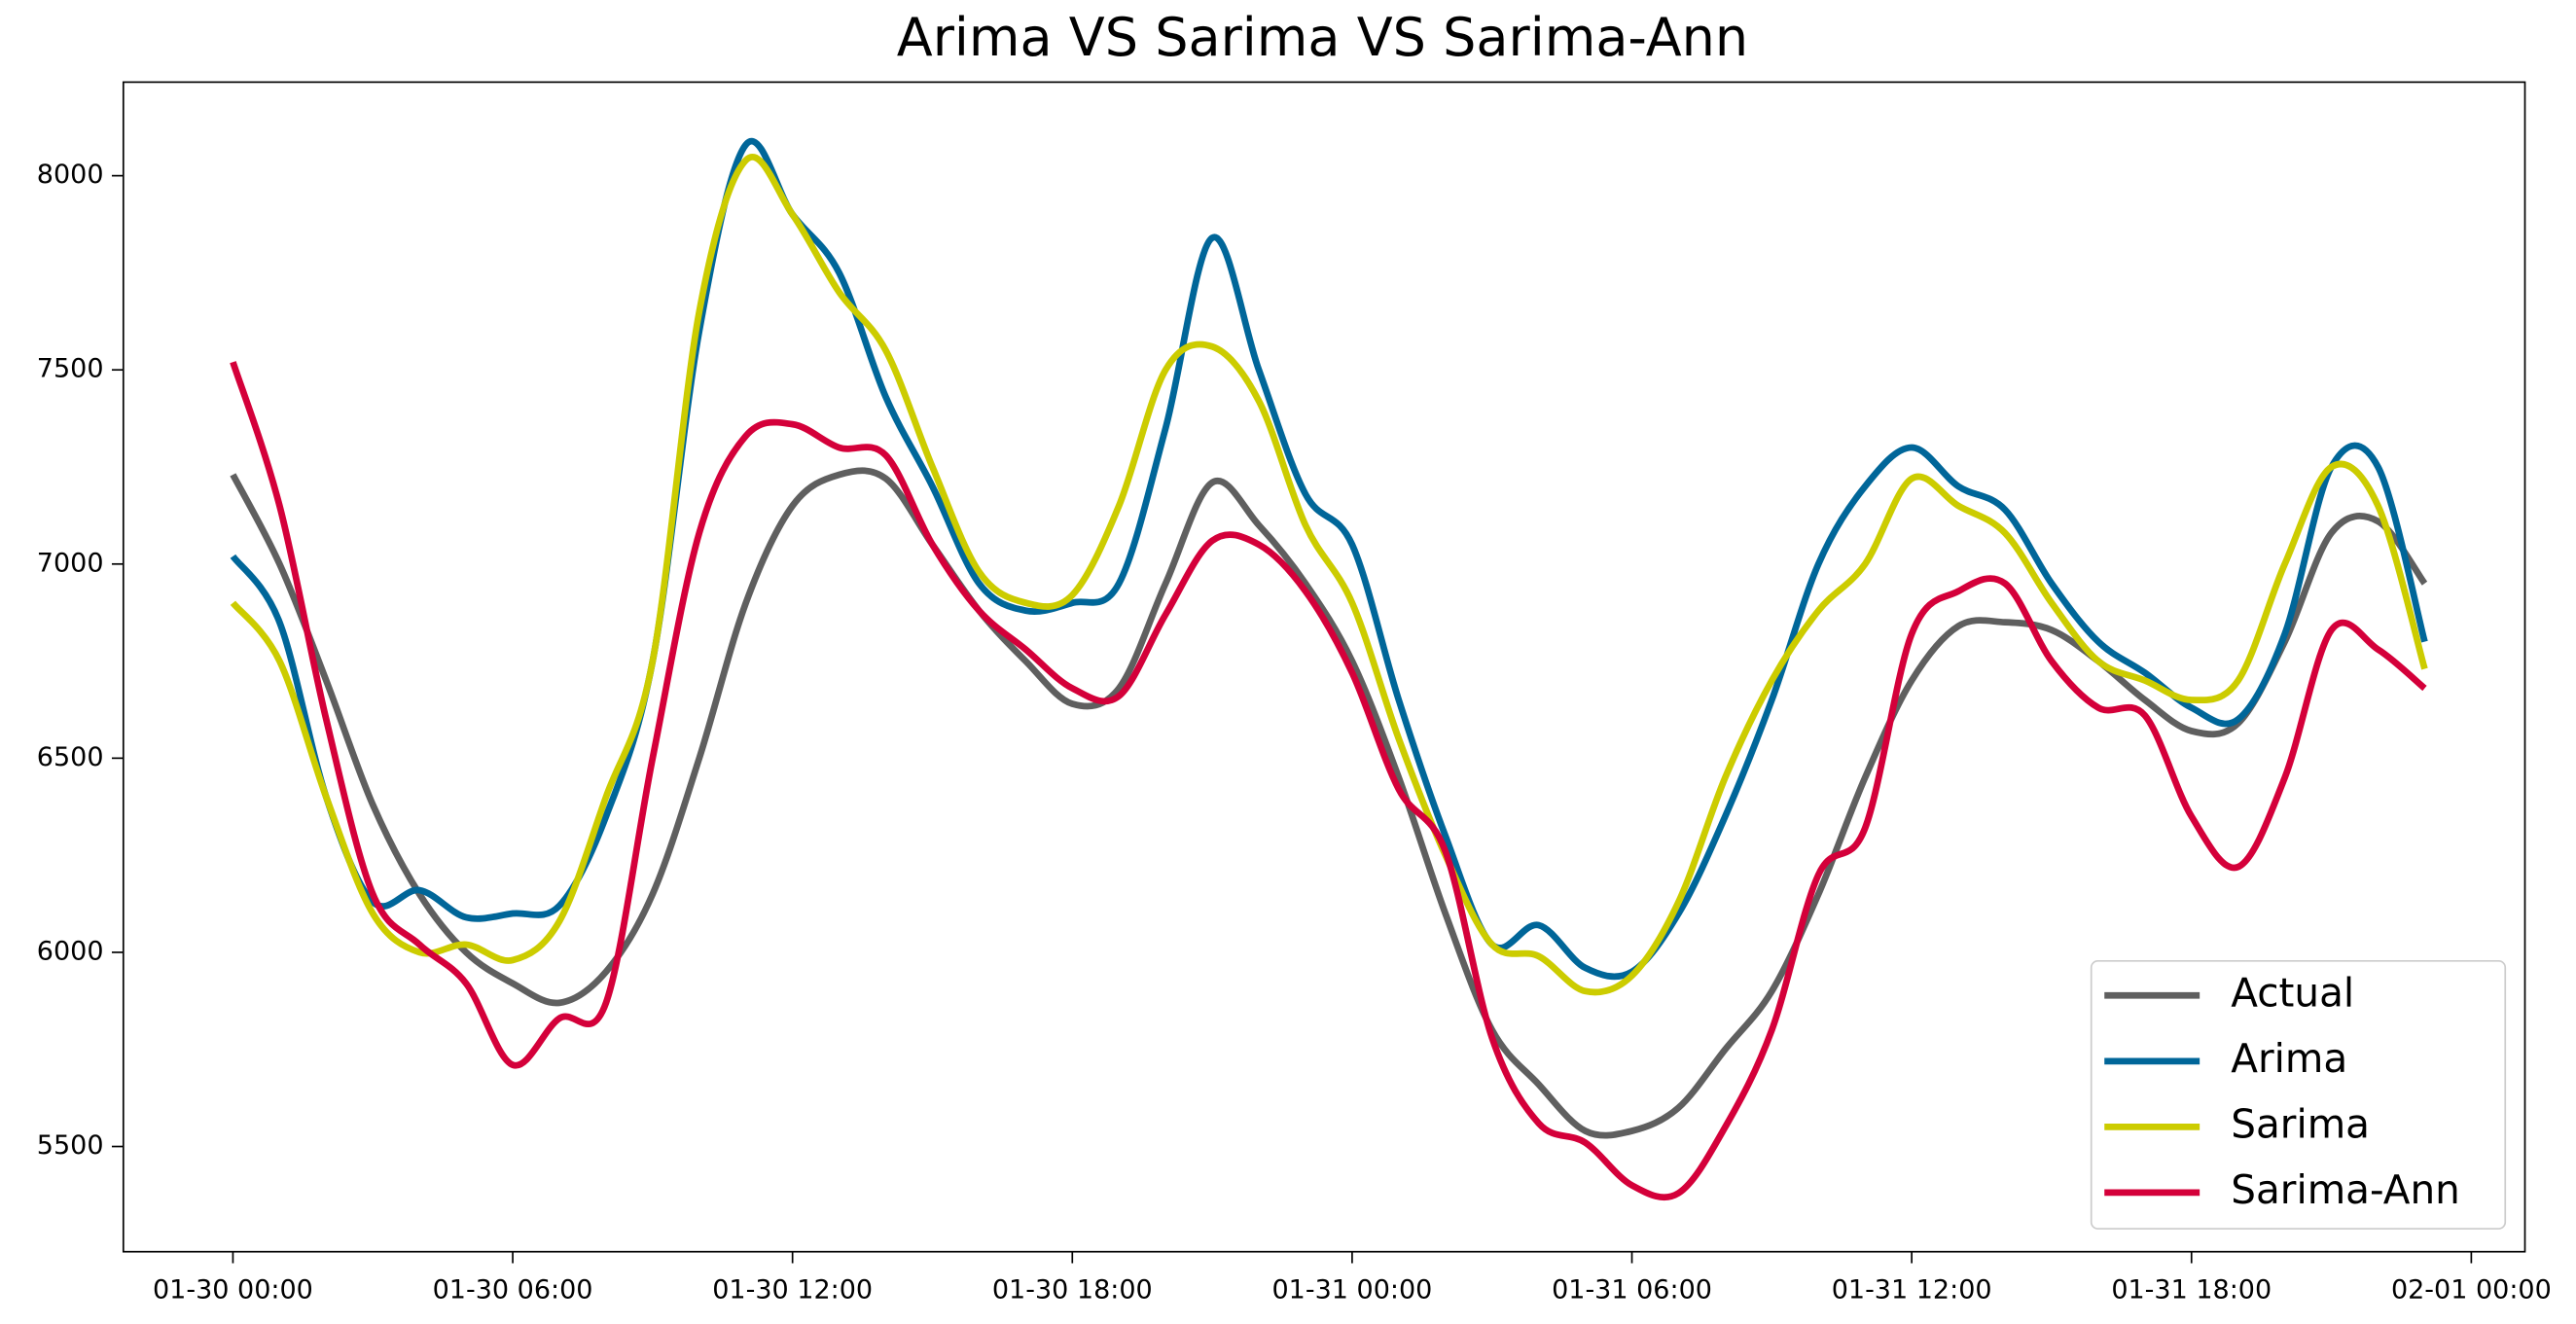 The height and width of the screenshot is (1324, 2576). Describe the element at coordinates (792, 1290) in the screenshot. I see `x-tick-label: 01-30 12:00` at that location.